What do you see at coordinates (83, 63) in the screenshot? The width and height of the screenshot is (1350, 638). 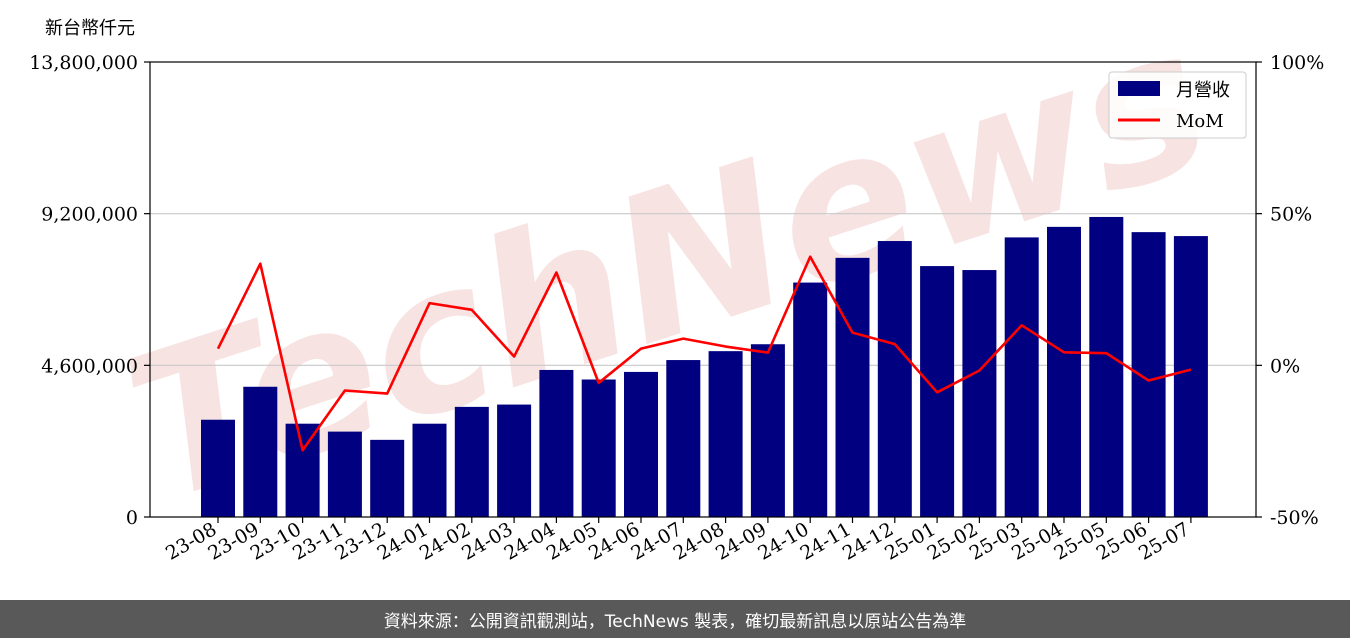 I see `y-left-tick-label-3: 13,800,000` at bounding box center [83, 63].